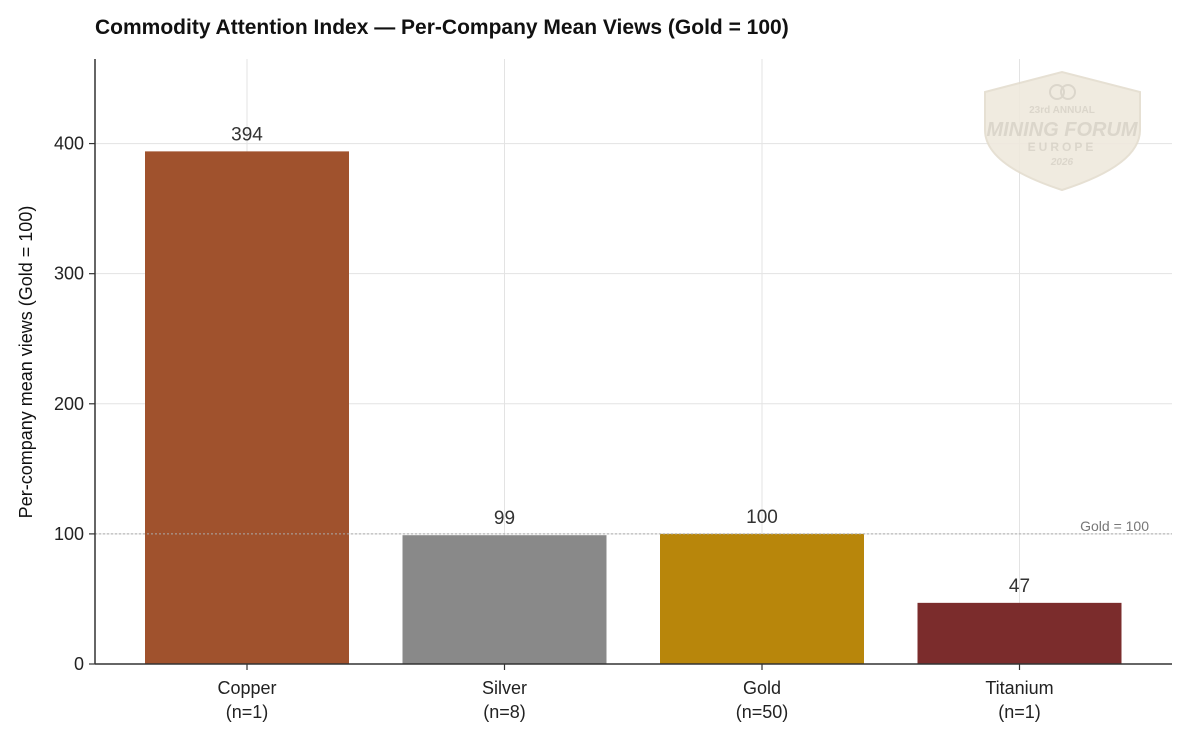 The width and height of the screenshot is (1186, 737). What do you see at coordinates (1114, 526) in the screenshot?
I see `reference-line-label: Gold = 100` at bounding box center [1114, 526].